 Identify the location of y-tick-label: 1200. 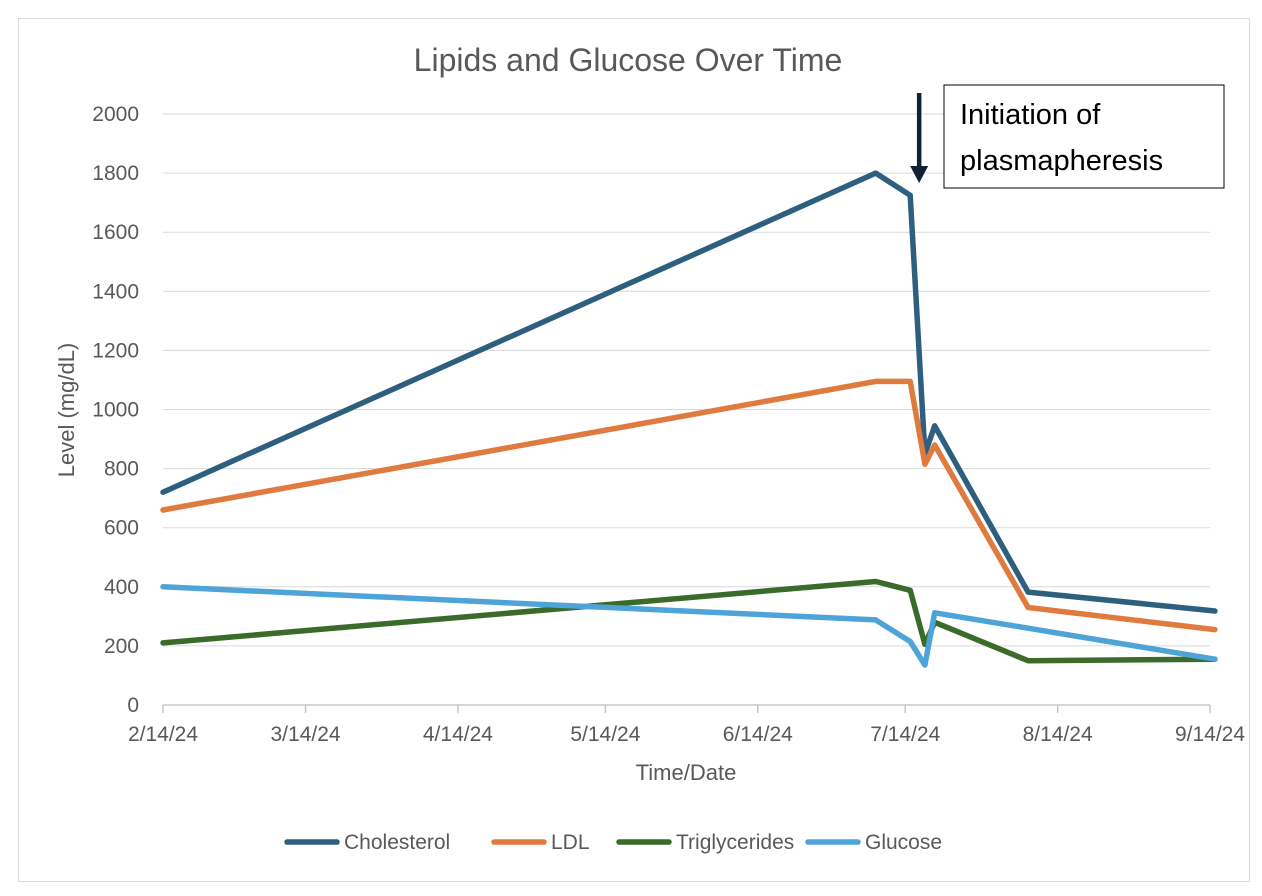
(115, 350).